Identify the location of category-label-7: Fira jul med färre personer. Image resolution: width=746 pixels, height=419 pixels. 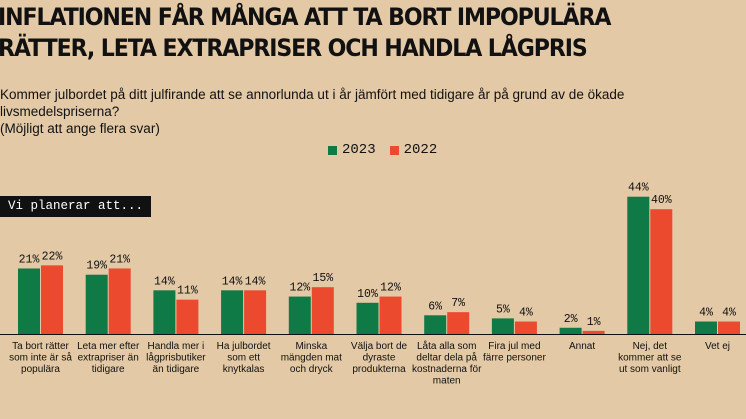
(514, 352).